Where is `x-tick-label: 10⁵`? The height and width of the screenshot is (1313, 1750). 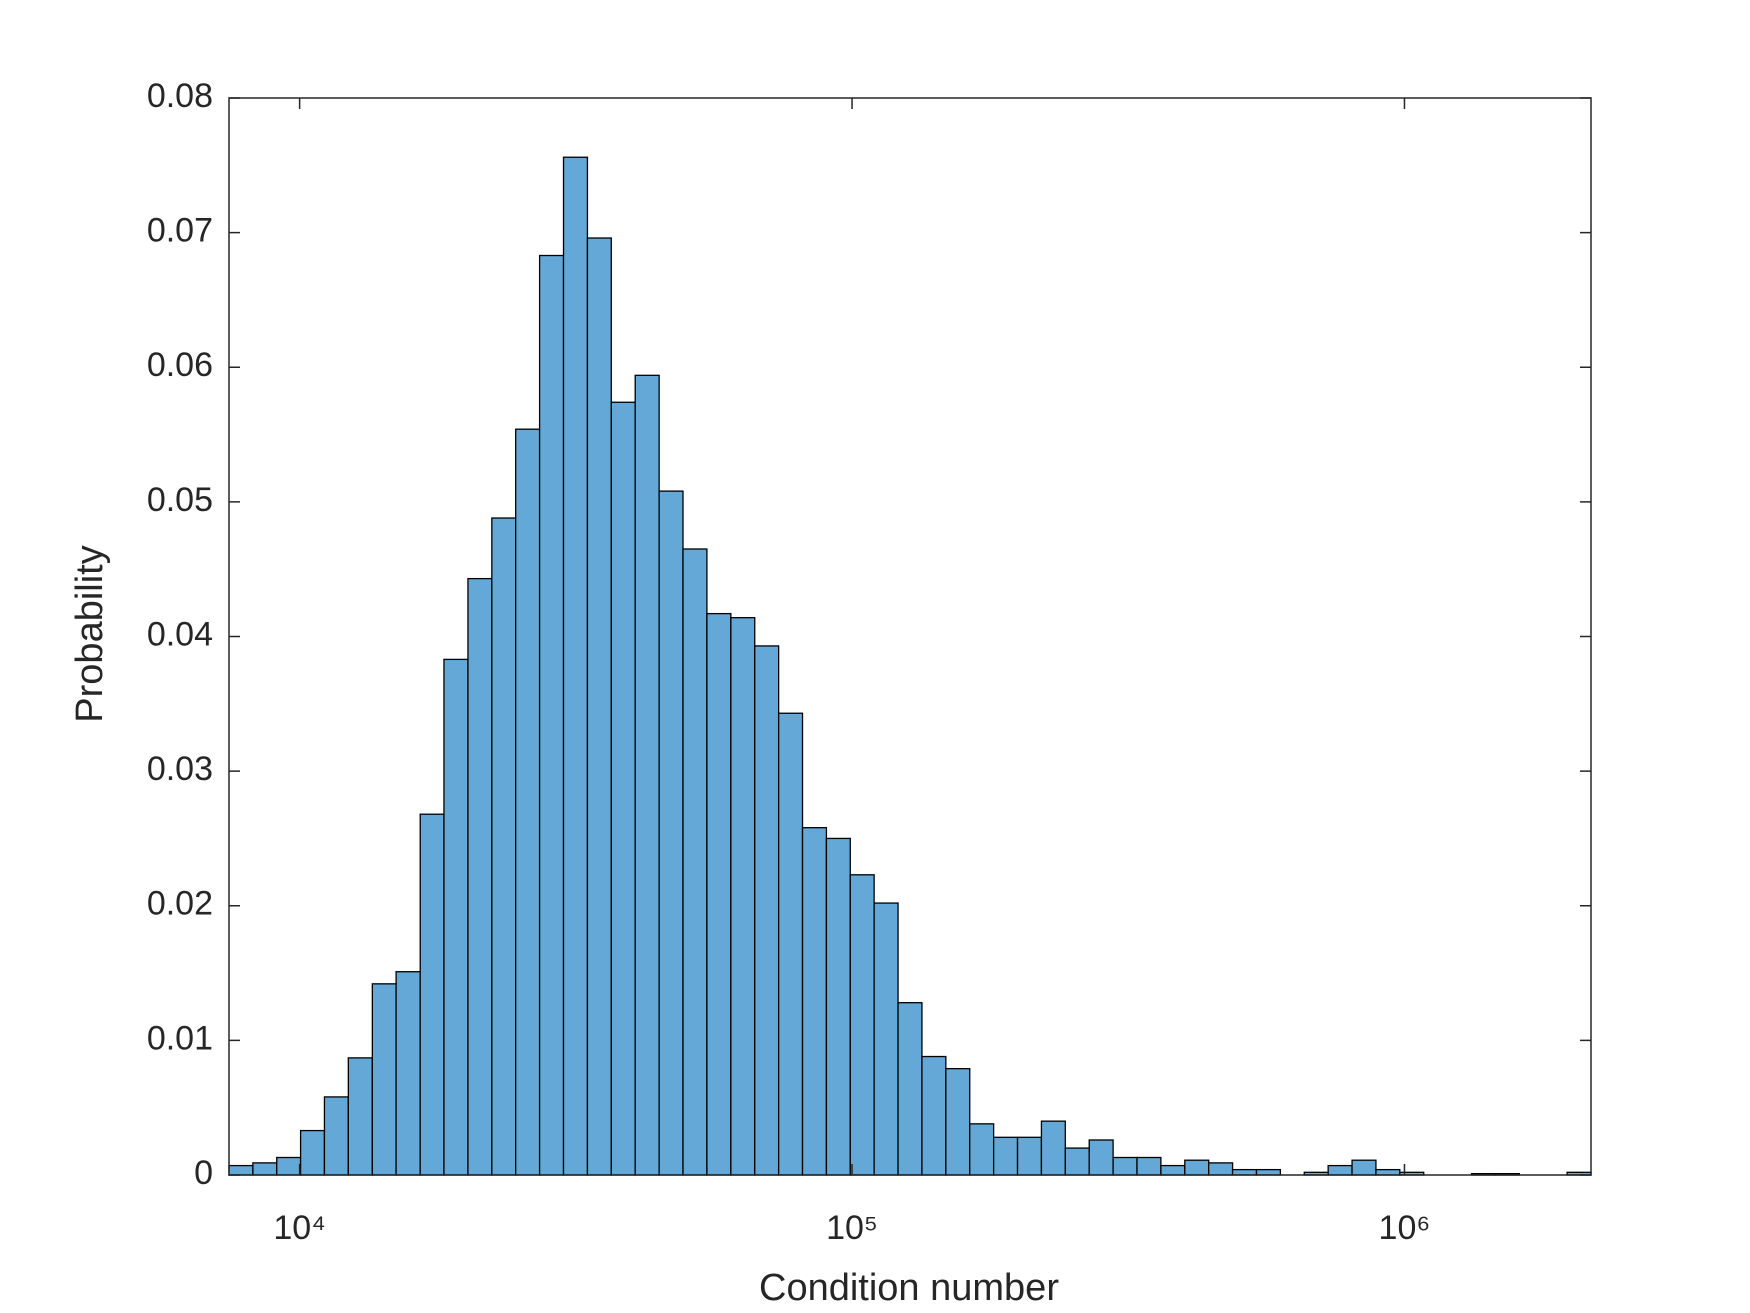 x-tick-label: 10⁵ is located at coordinates (852, 1228).